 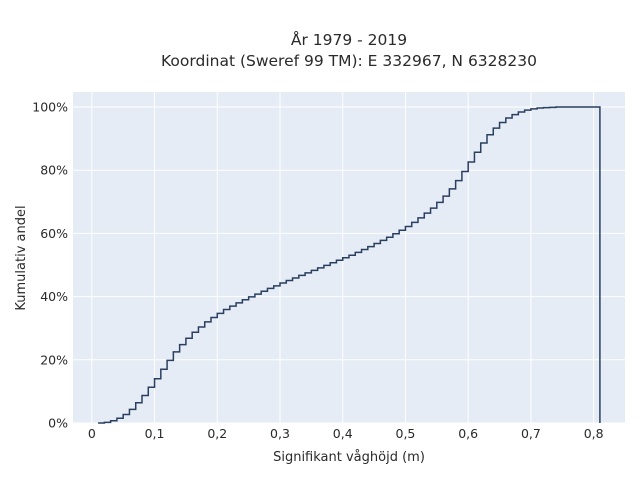 What do you see at coordinates (50, 107) in the screenshot?
I see `y-tick-label: 100%` at bounding box center [50, 107].